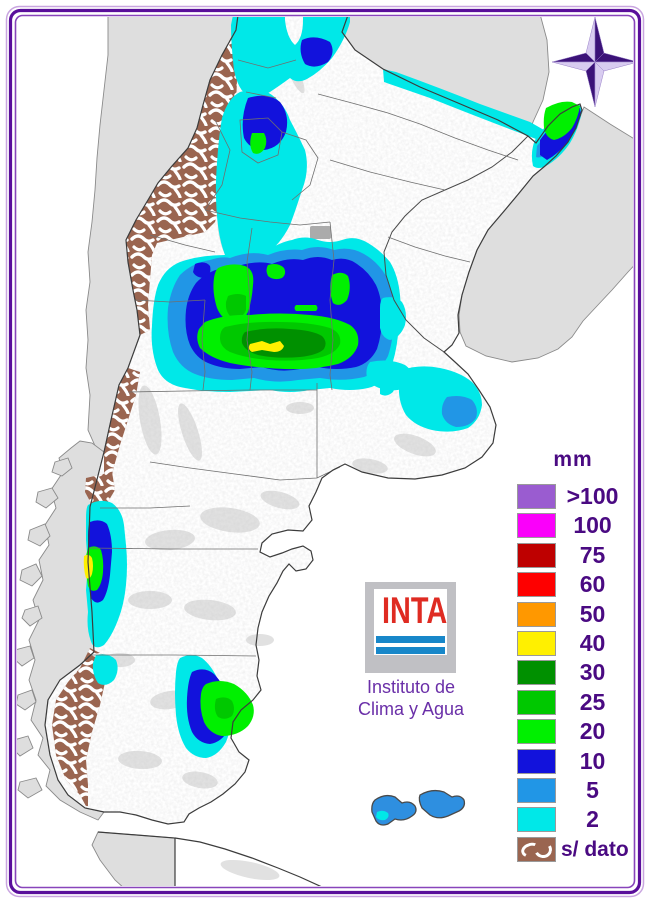 This screenshot has width=650, height=903. I want to click on legend-row: 20, so click(573, 731).